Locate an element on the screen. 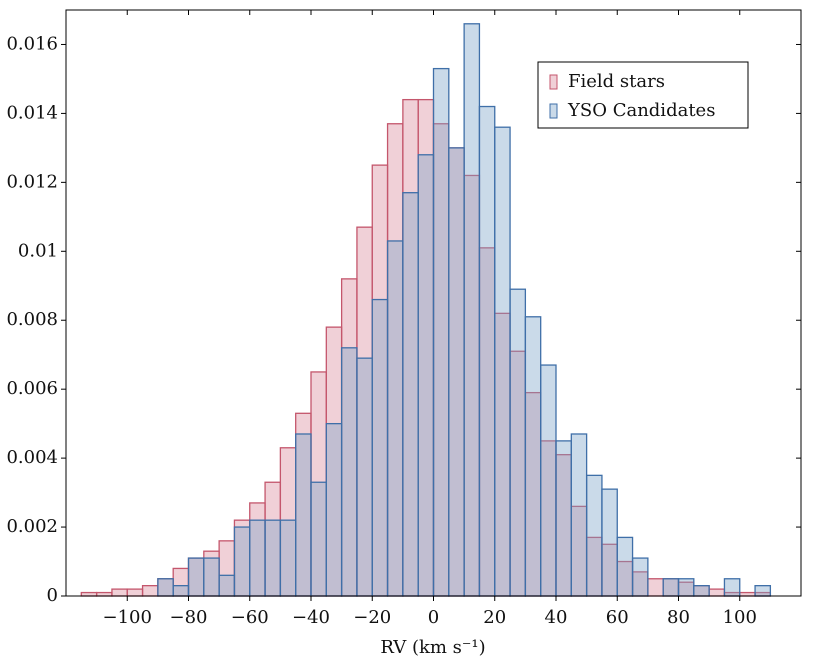  y-tick-label: 0 is located at coordinates (52, 595).